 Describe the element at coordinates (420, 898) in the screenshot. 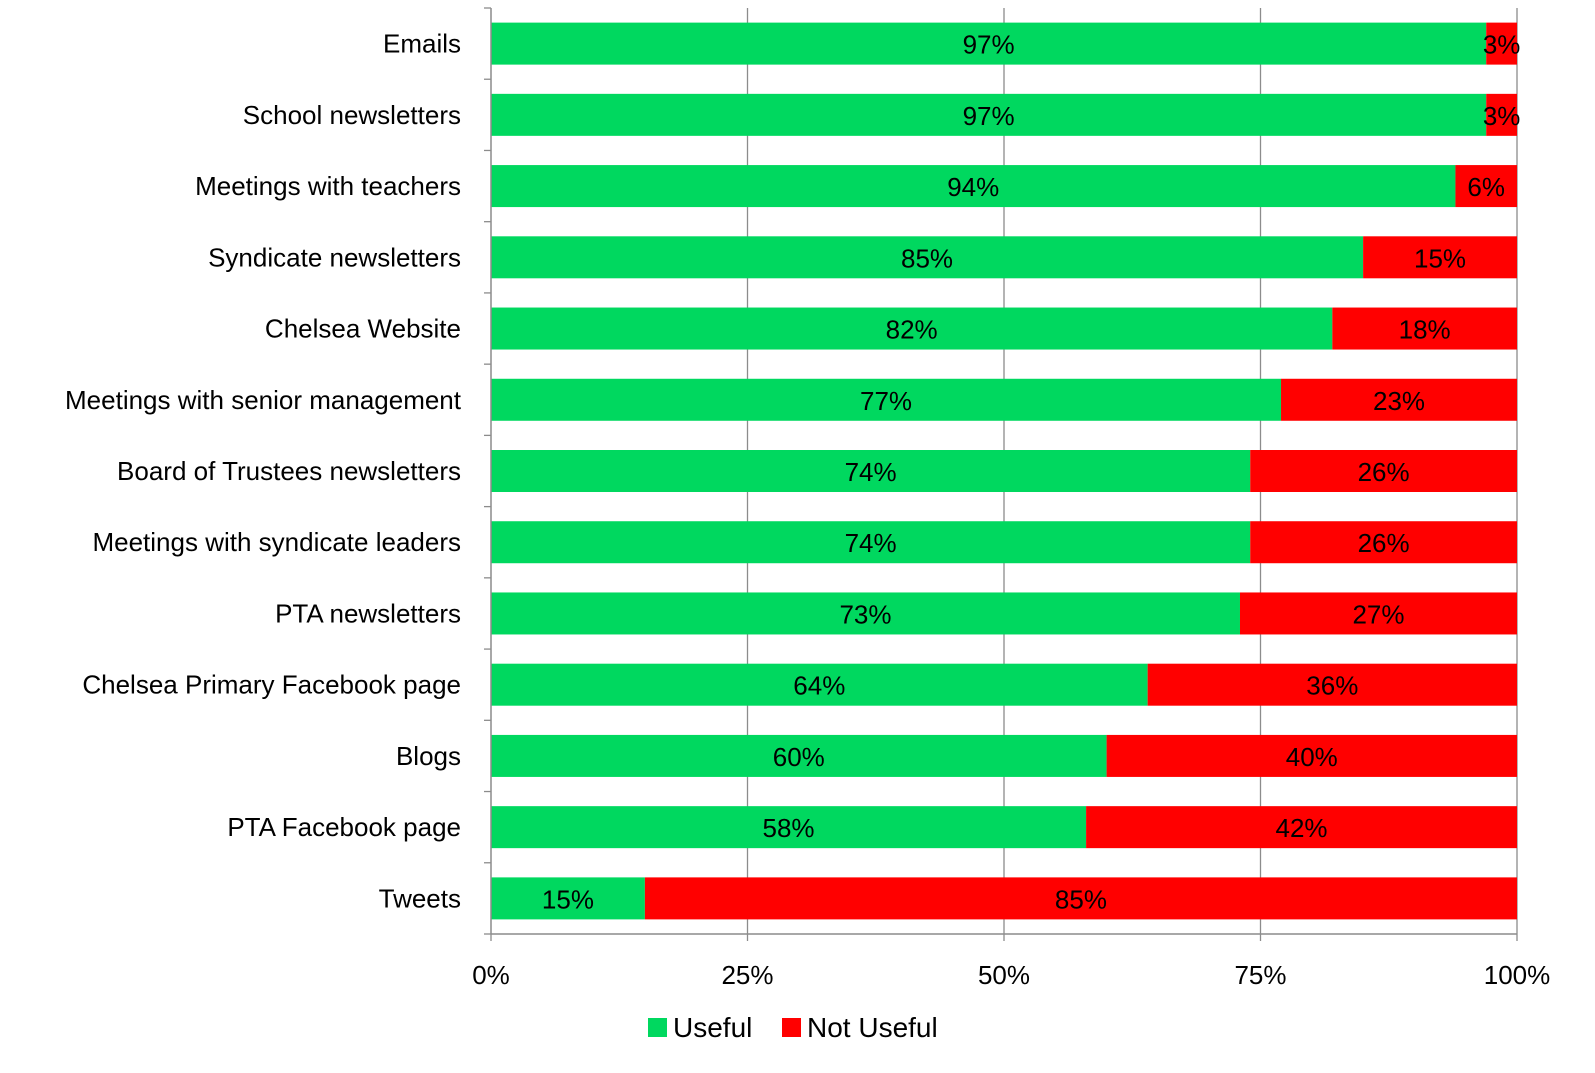

I see `category-label: Tweets` at that location.